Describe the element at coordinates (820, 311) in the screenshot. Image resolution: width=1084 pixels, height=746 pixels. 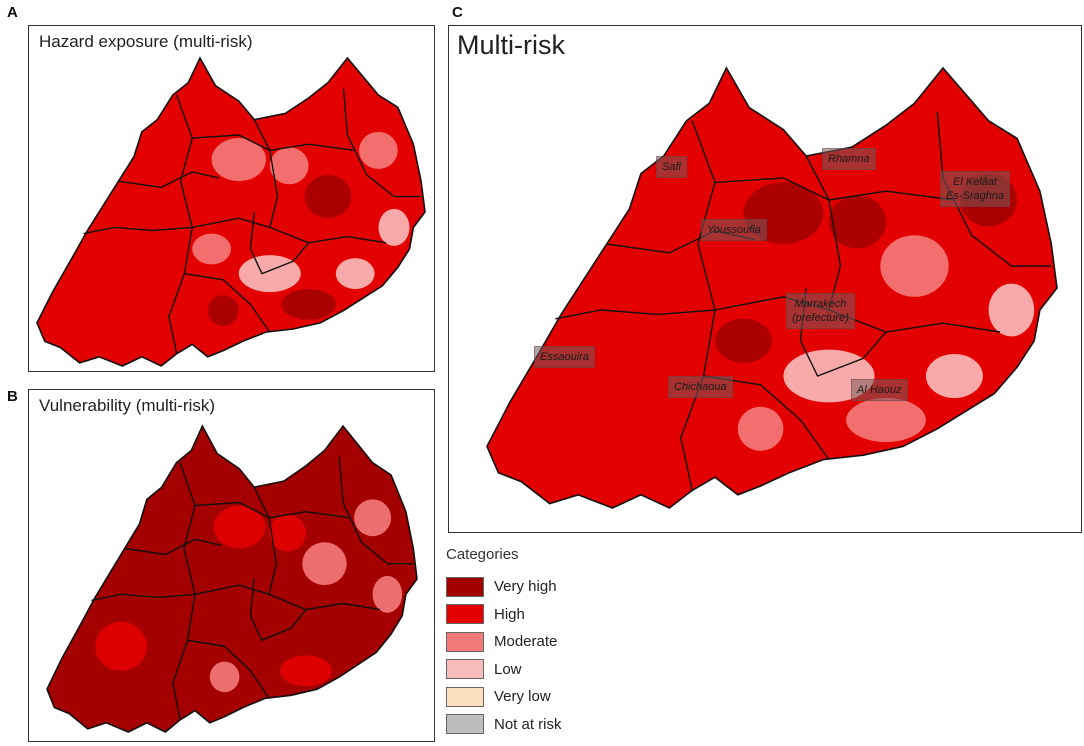
I see `label-marrakech: Marrakech (prefecture)` at that location.